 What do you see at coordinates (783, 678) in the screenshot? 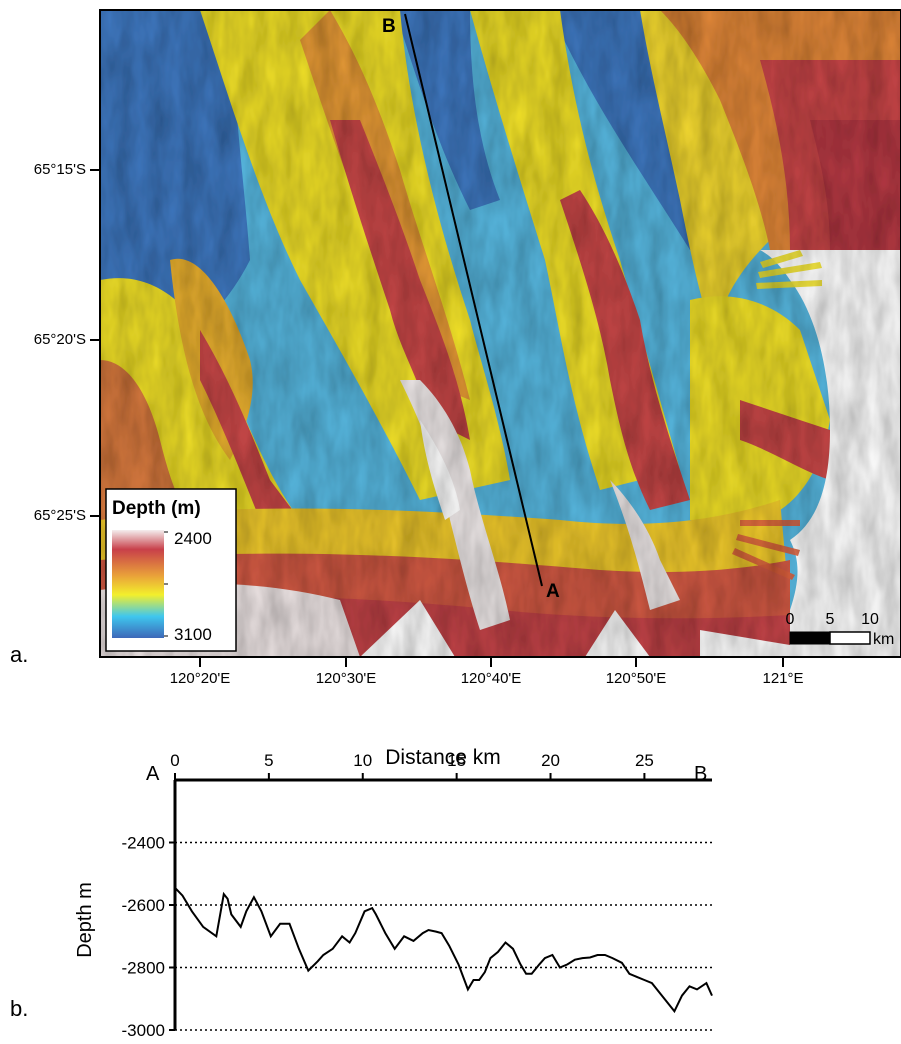
I see `longitude-label-121: 121°E` at bounding box center [783, 678].